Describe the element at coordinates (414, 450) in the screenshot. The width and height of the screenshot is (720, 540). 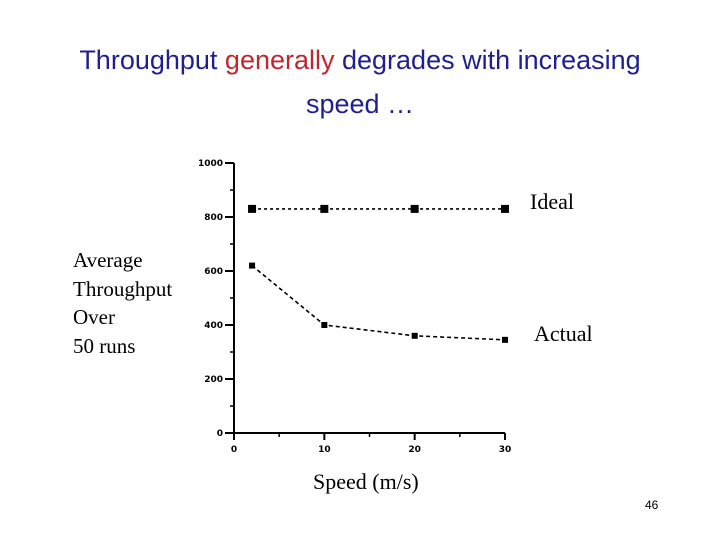
I see `x-tick-label: 20` at that location.